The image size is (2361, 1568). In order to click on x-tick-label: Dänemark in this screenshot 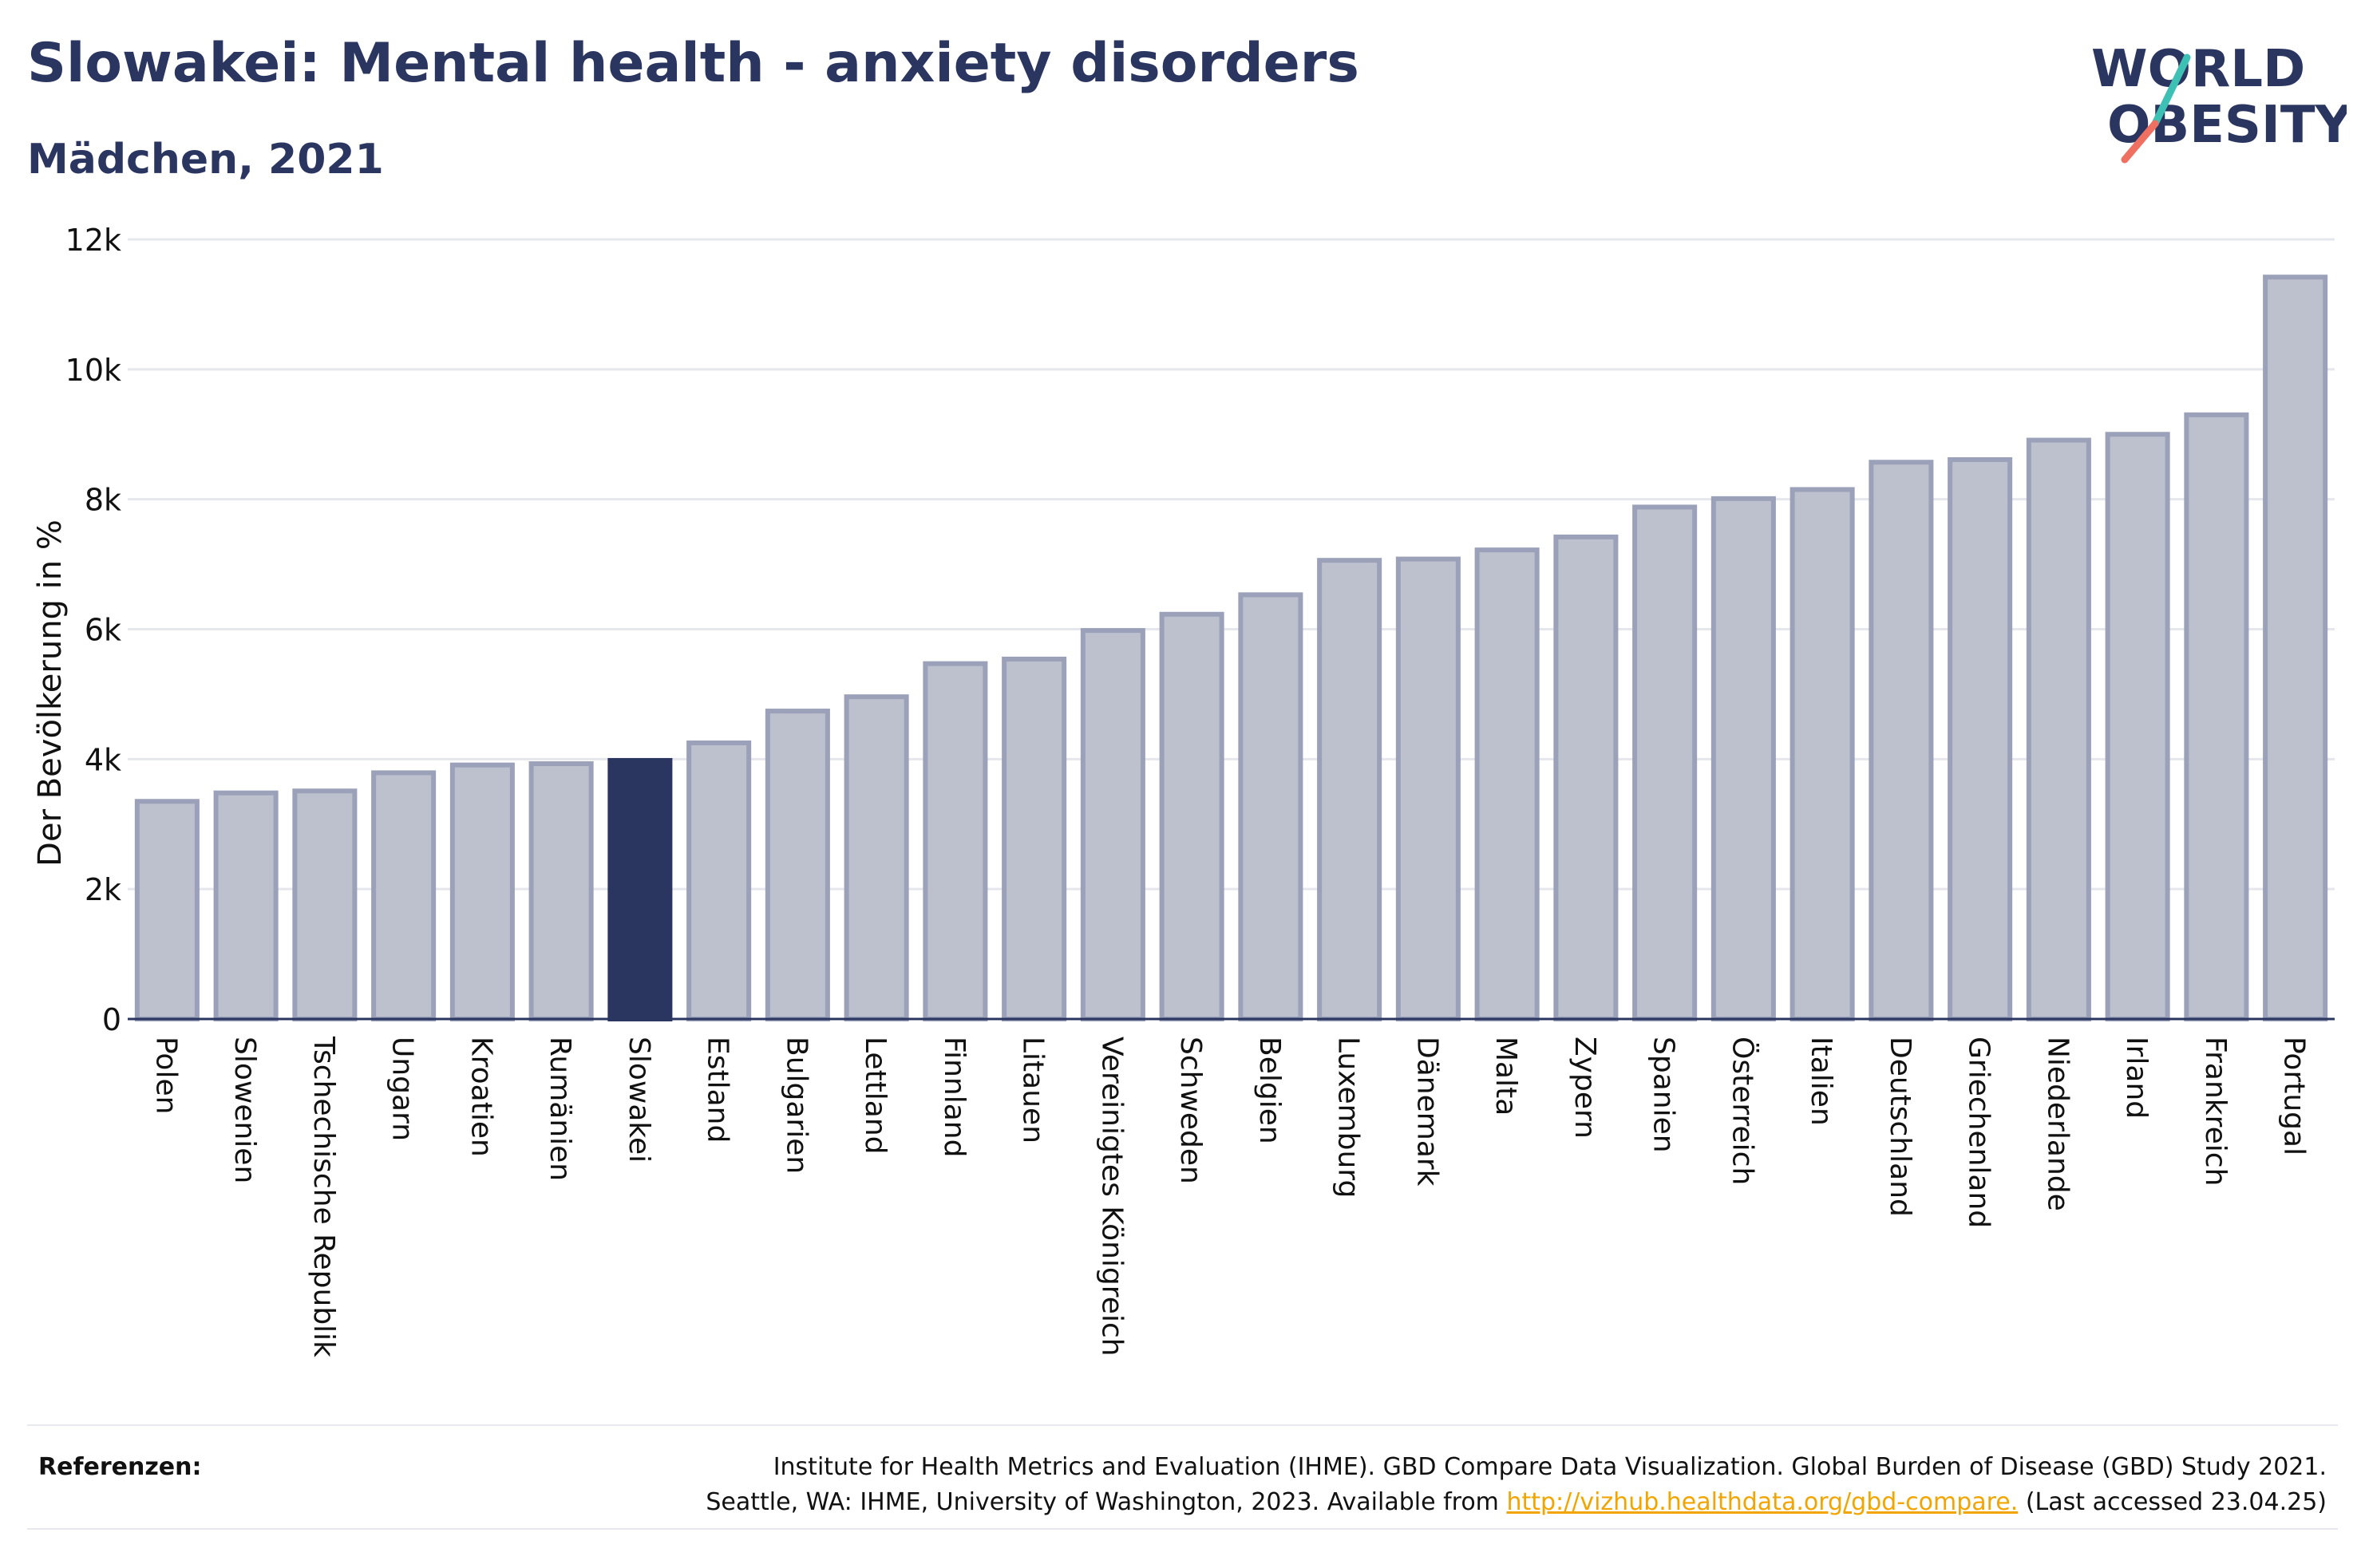, I will do `click(1426, 1112)`.